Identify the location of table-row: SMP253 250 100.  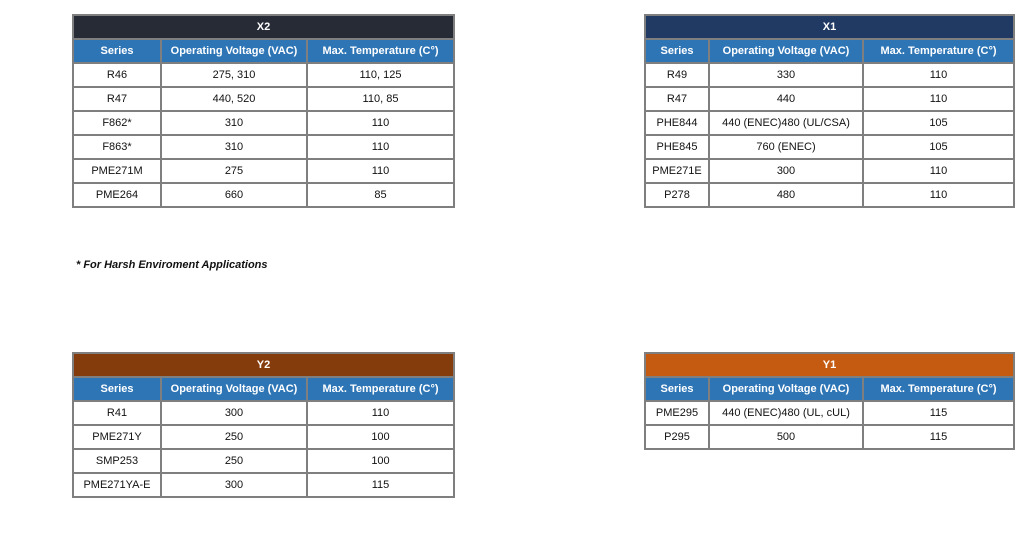
(263, 461).